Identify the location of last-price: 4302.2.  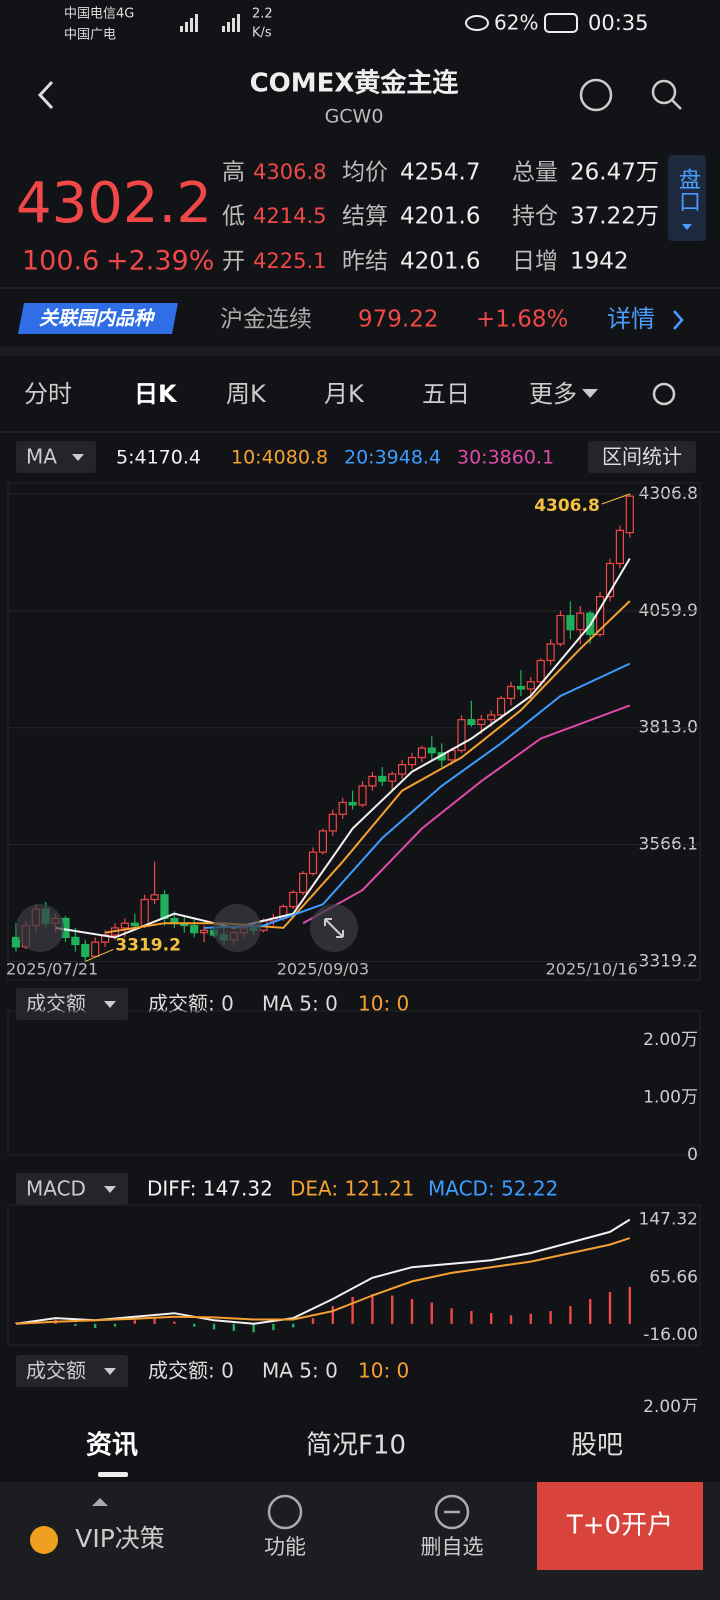
(114, 203).